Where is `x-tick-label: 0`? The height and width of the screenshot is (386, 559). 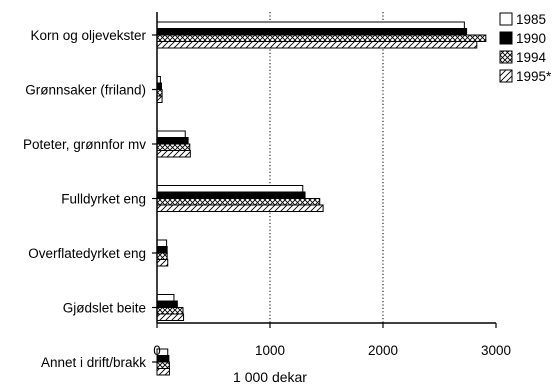 x-tick-label: 0 is located at coordinates (157, 350).